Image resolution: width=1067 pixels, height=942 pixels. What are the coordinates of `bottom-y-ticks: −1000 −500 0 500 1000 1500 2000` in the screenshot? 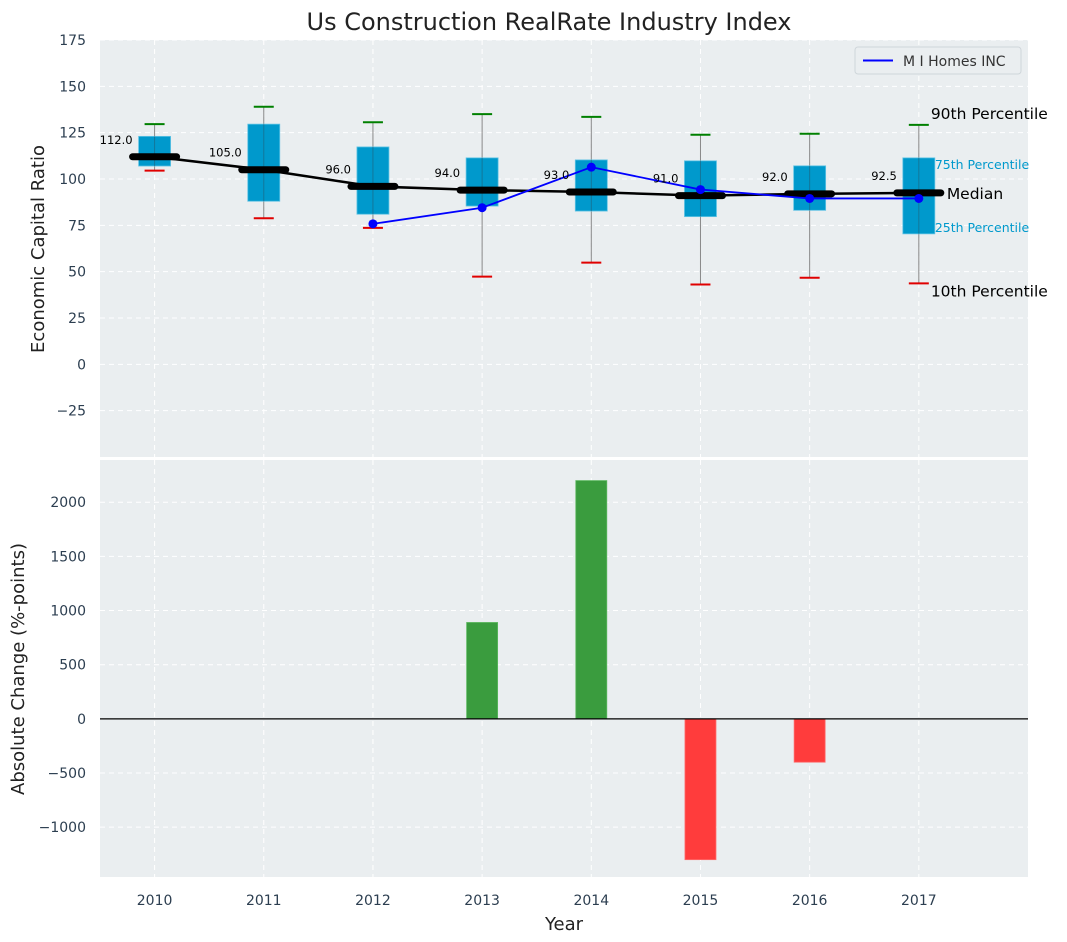 It's located at (62, 665).